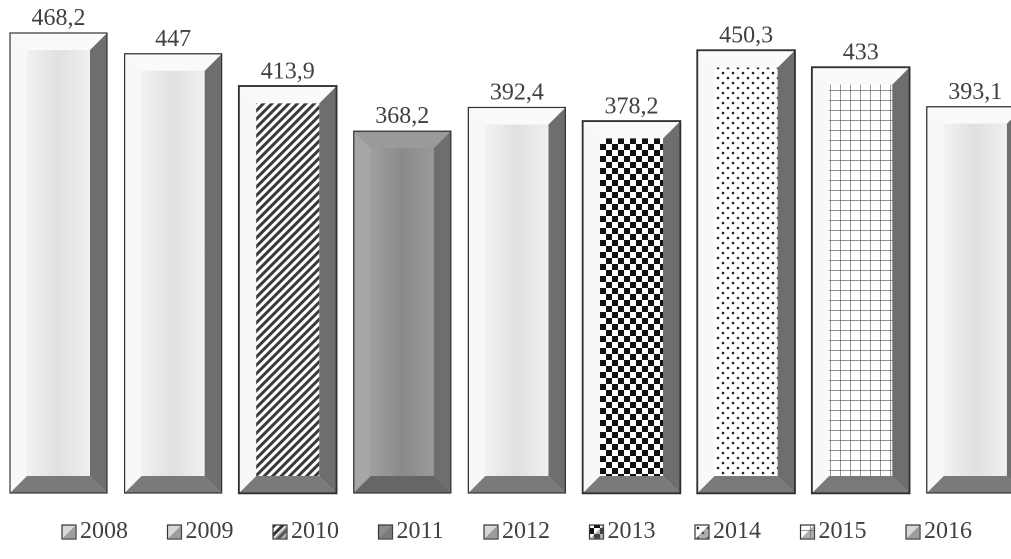 The height and width of the screenshot is (559, 1011). I want to click on bar-2010, so click(287, 290).